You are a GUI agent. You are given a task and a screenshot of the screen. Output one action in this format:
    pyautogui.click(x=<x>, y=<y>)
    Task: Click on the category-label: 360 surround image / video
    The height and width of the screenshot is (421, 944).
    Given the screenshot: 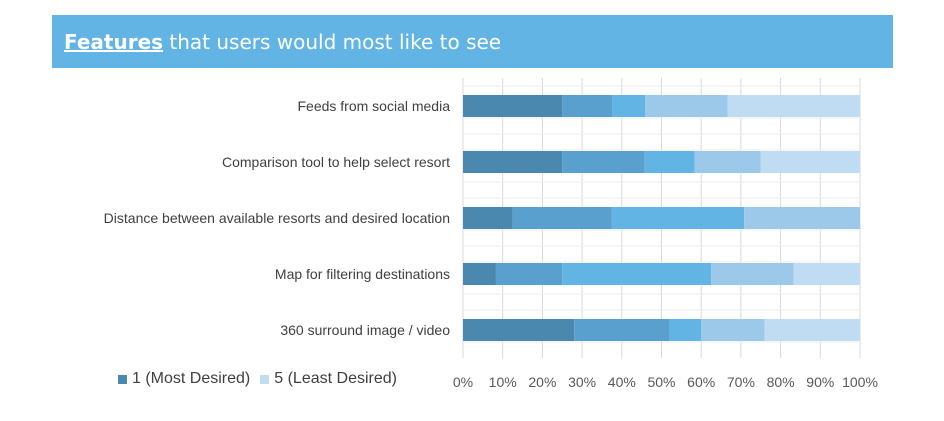 What is the action you would take?
    pyautogui.click(x=365, y=330)
    